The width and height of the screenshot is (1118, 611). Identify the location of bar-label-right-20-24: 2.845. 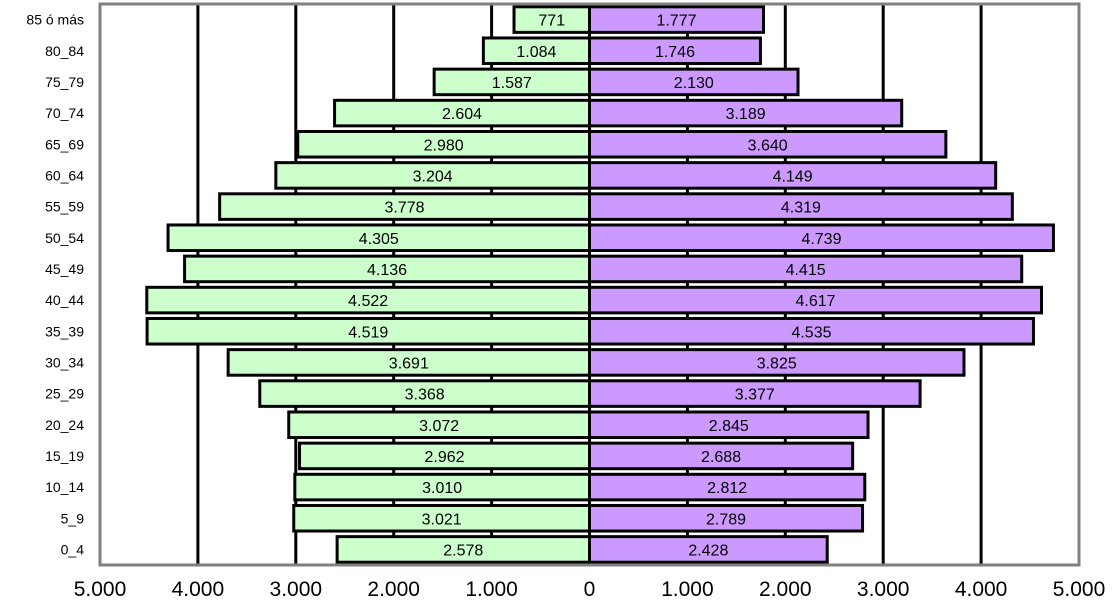
(729, 426).